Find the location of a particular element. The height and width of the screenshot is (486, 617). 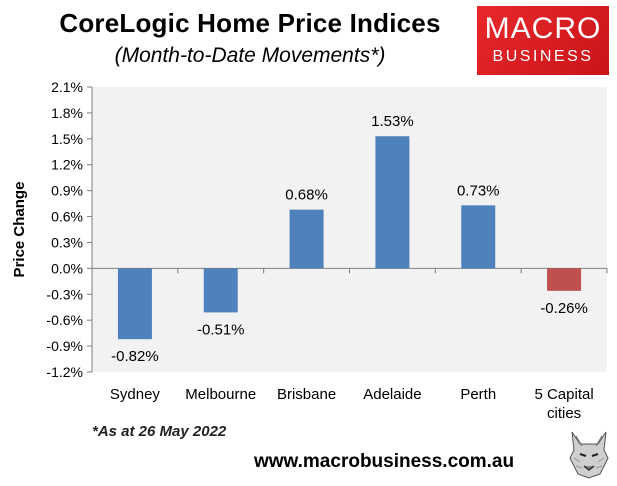

y-tick-label: 2.1% is located at coordinates (67, 87).